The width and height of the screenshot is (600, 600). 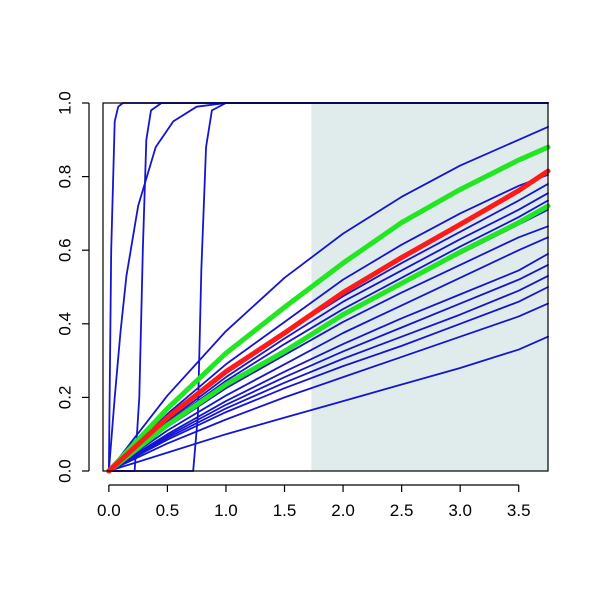 I want to click on x-tick-label: 1.5, so click(x=285, y=510).